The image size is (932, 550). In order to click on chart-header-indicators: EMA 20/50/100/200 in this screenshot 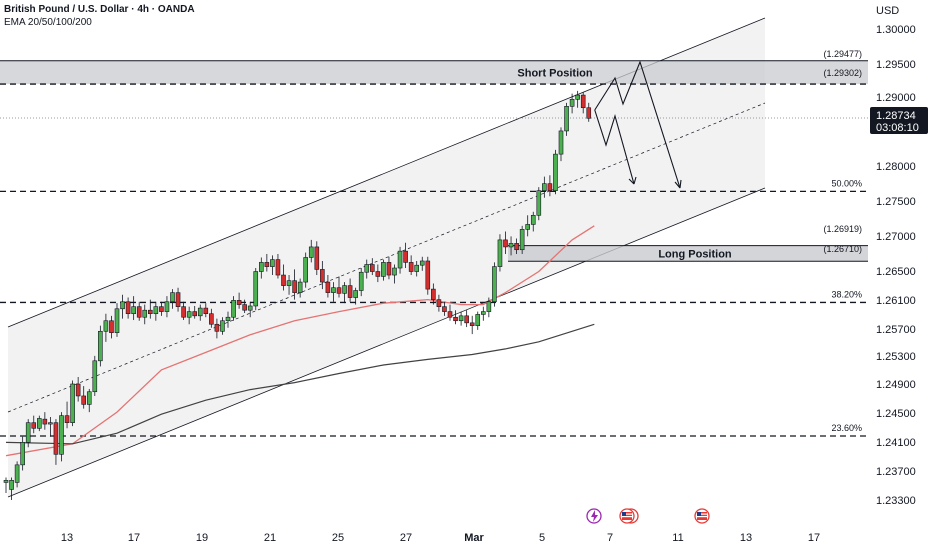, I will do `click(48, 22)`.